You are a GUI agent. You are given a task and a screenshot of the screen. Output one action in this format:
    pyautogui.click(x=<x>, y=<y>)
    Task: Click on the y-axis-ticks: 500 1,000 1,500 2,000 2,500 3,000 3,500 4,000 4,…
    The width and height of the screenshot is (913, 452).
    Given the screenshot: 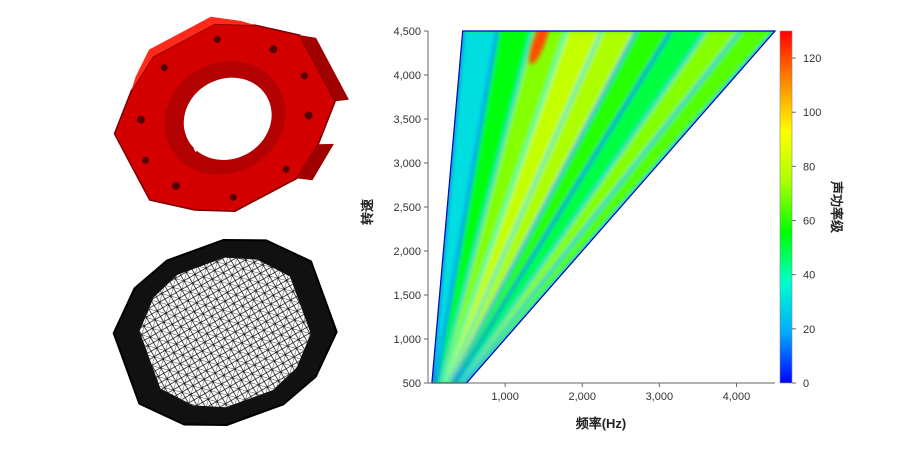 What is the action you would take?
    pyautogui.click(x=410, y=208)
    